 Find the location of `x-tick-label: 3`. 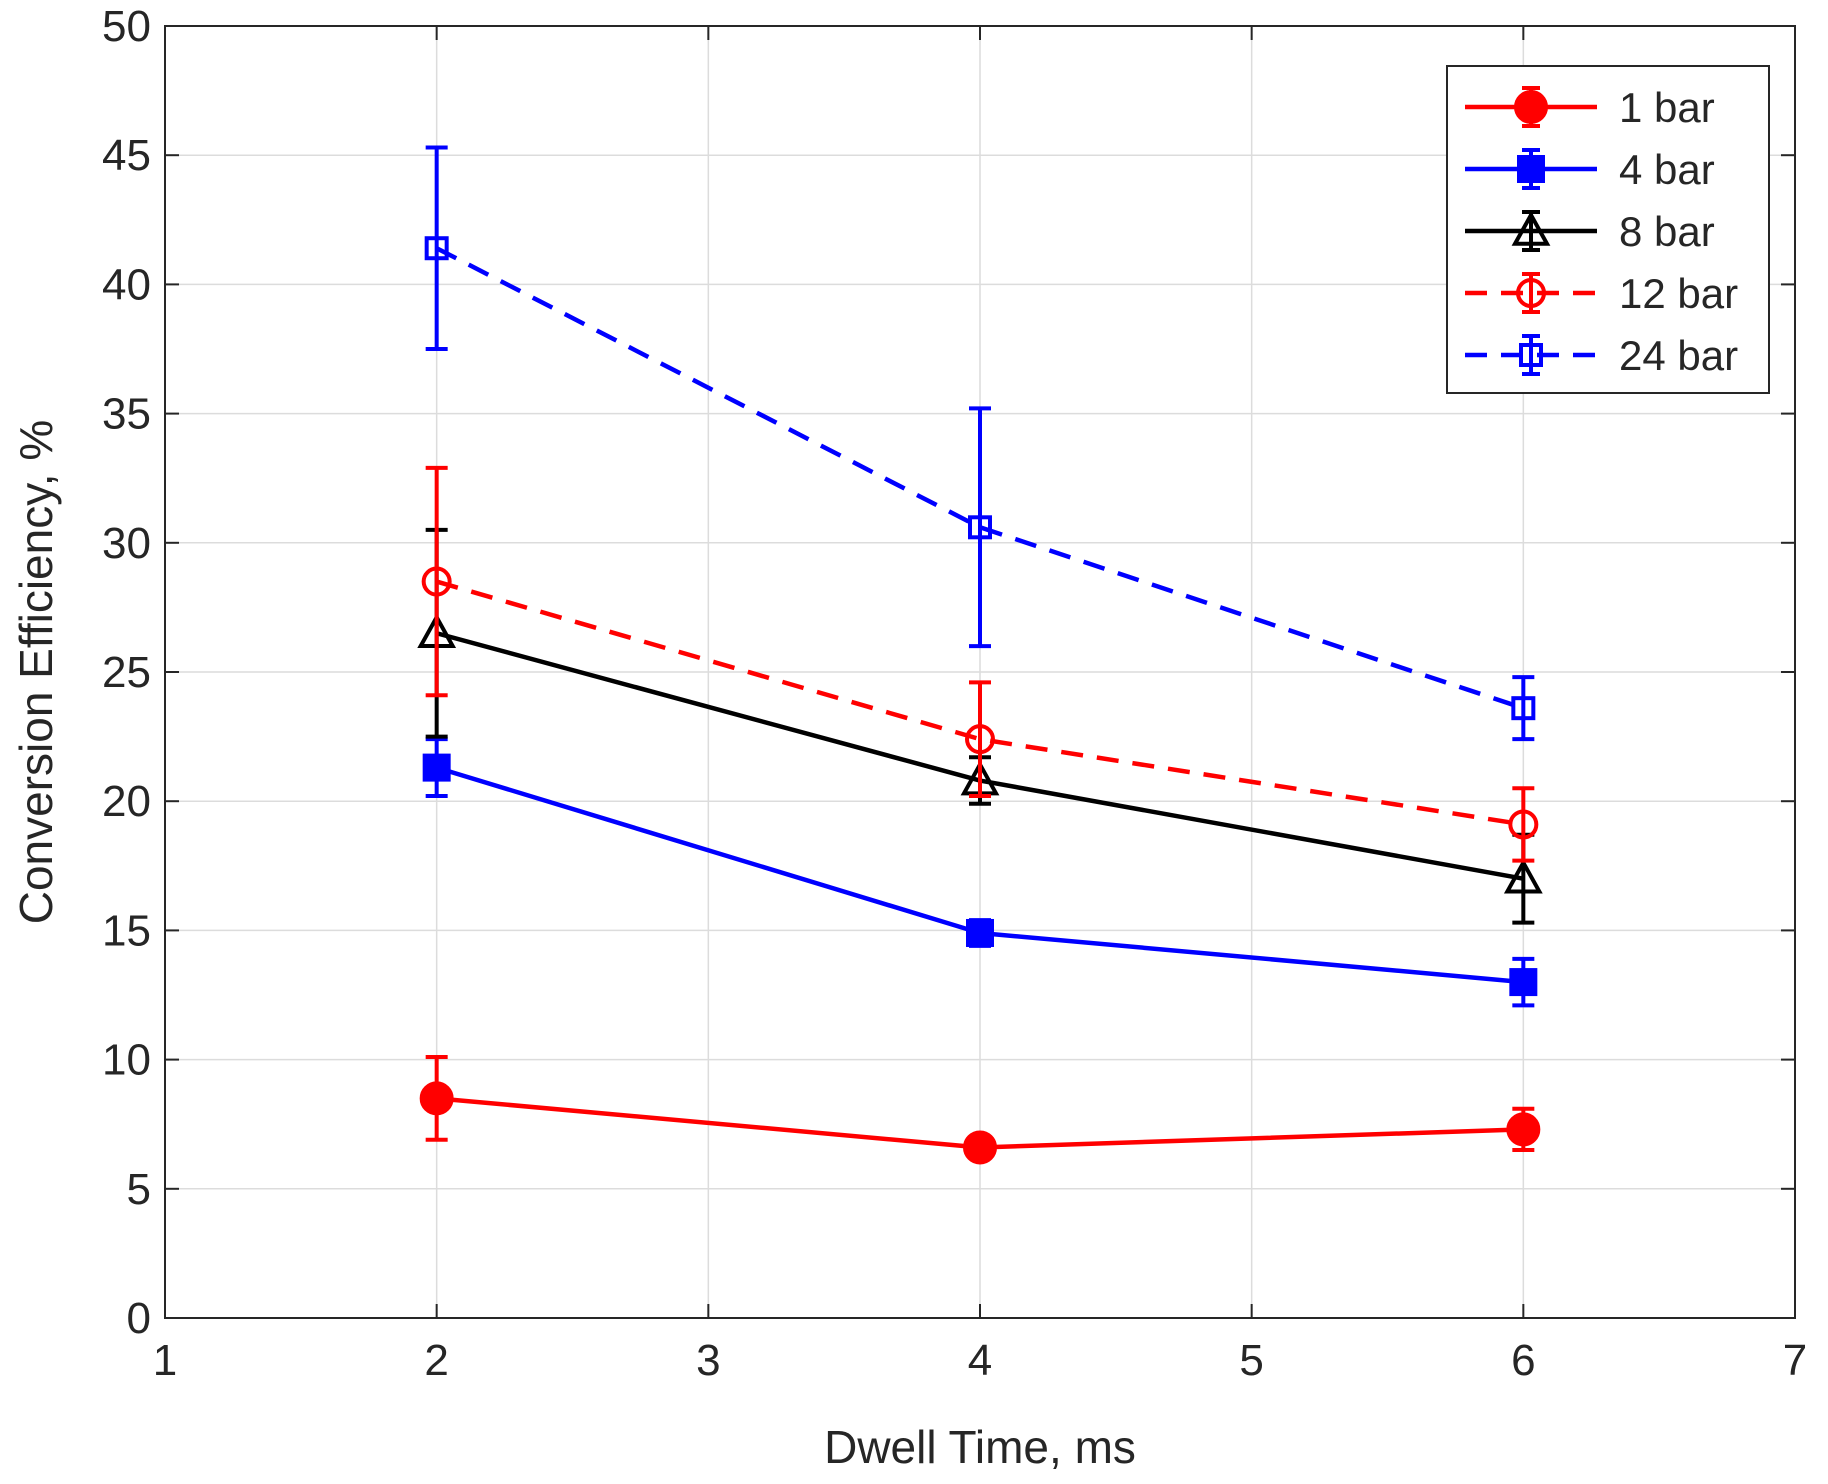

x-tick-label: 3 is located at coordinates (708, 1360).